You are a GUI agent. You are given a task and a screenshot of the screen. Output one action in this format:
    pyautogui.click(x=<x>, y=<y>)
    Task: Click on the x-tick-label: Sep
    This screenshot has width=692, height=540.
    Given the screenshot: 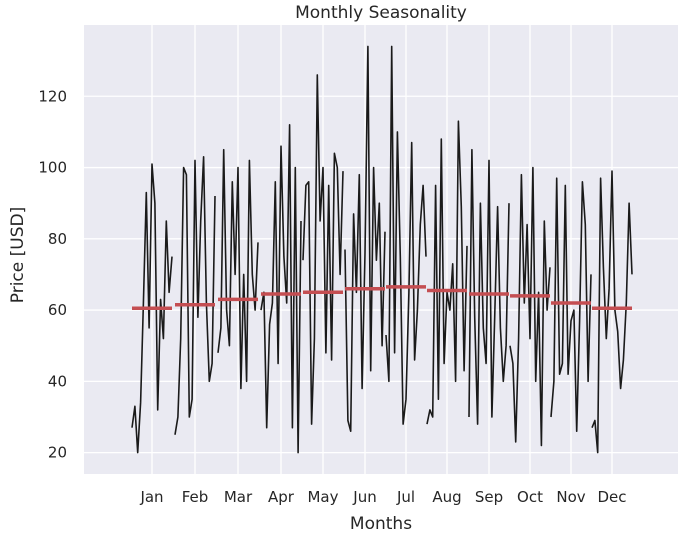 What is the action you would take?
    pyautogui.click(x=489, y=497)
    